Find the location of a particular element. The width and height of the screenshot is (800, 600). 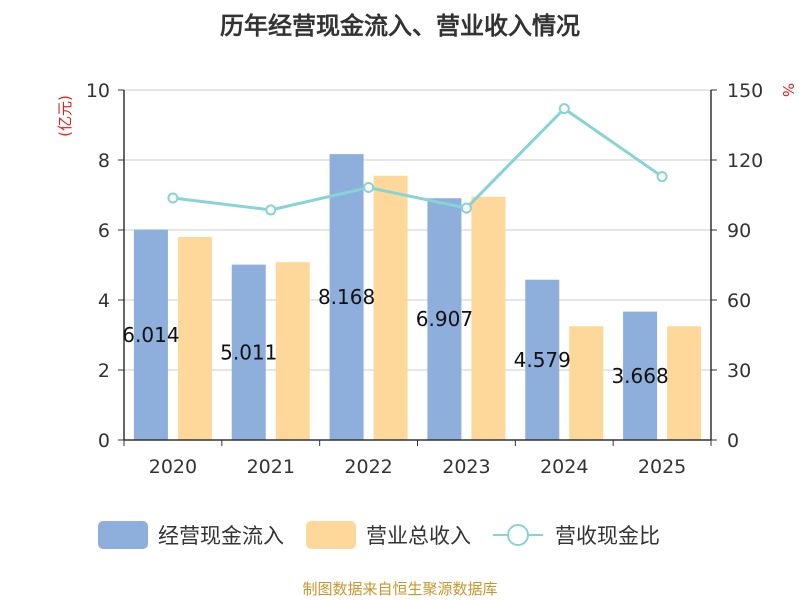

source-footer: 制图数据来自恒生聚源数据库 is located at coordinates (400, 589).